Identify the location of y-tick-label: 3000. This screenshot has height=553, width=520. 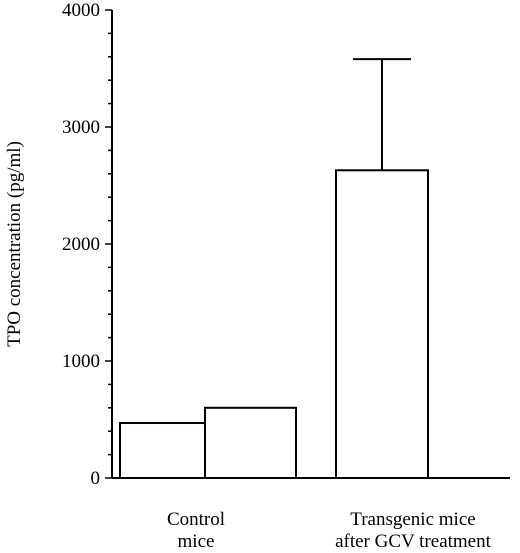
(81, 127).